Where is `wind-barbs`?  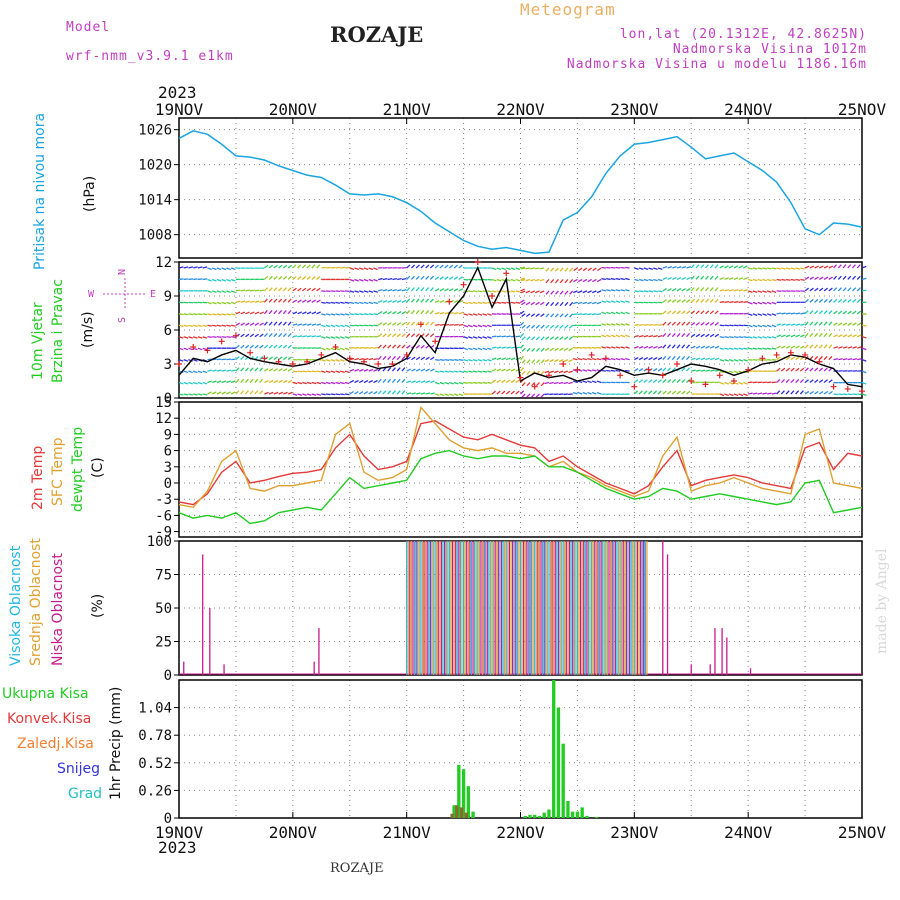
wind-barbs is located at coordinates (522, 331).